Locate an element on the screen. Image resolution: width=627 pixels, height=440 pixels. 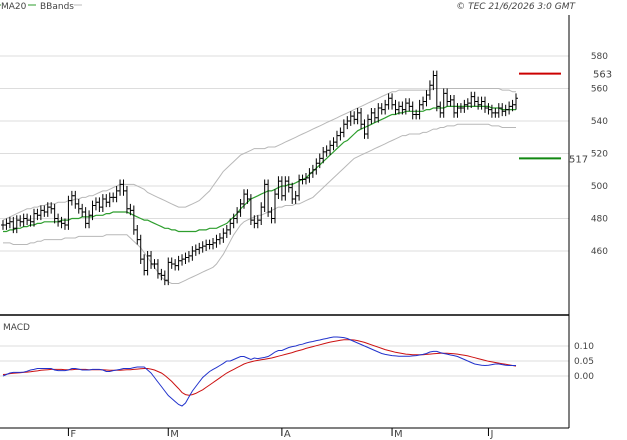
macd-line is located at coordinates (259, 371).